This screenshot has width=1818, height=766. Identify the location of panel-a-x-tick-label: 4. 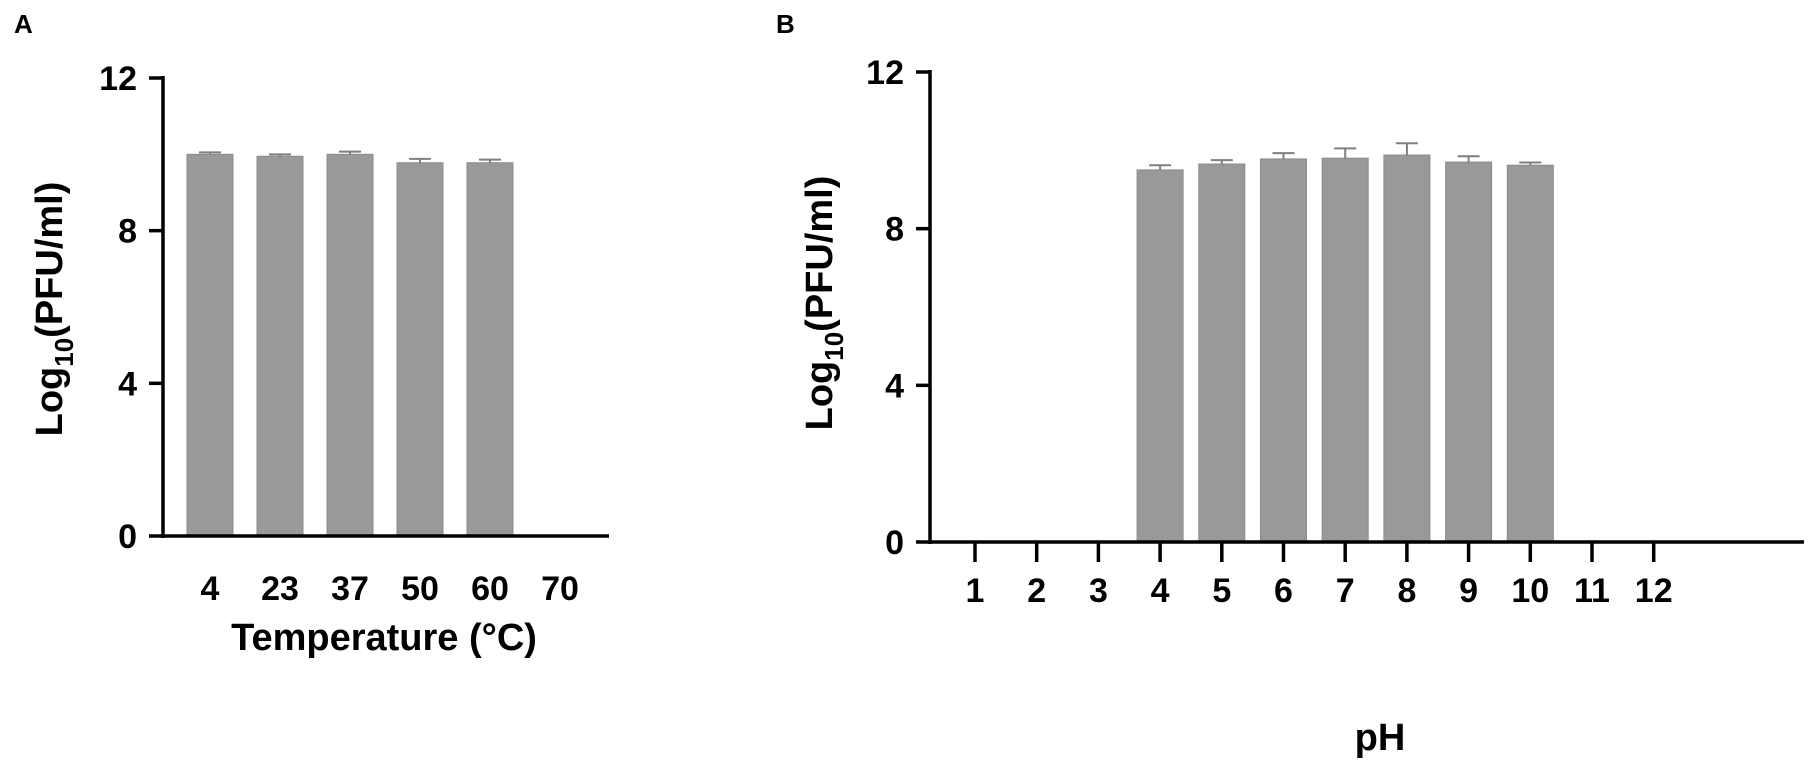
(210, 589).